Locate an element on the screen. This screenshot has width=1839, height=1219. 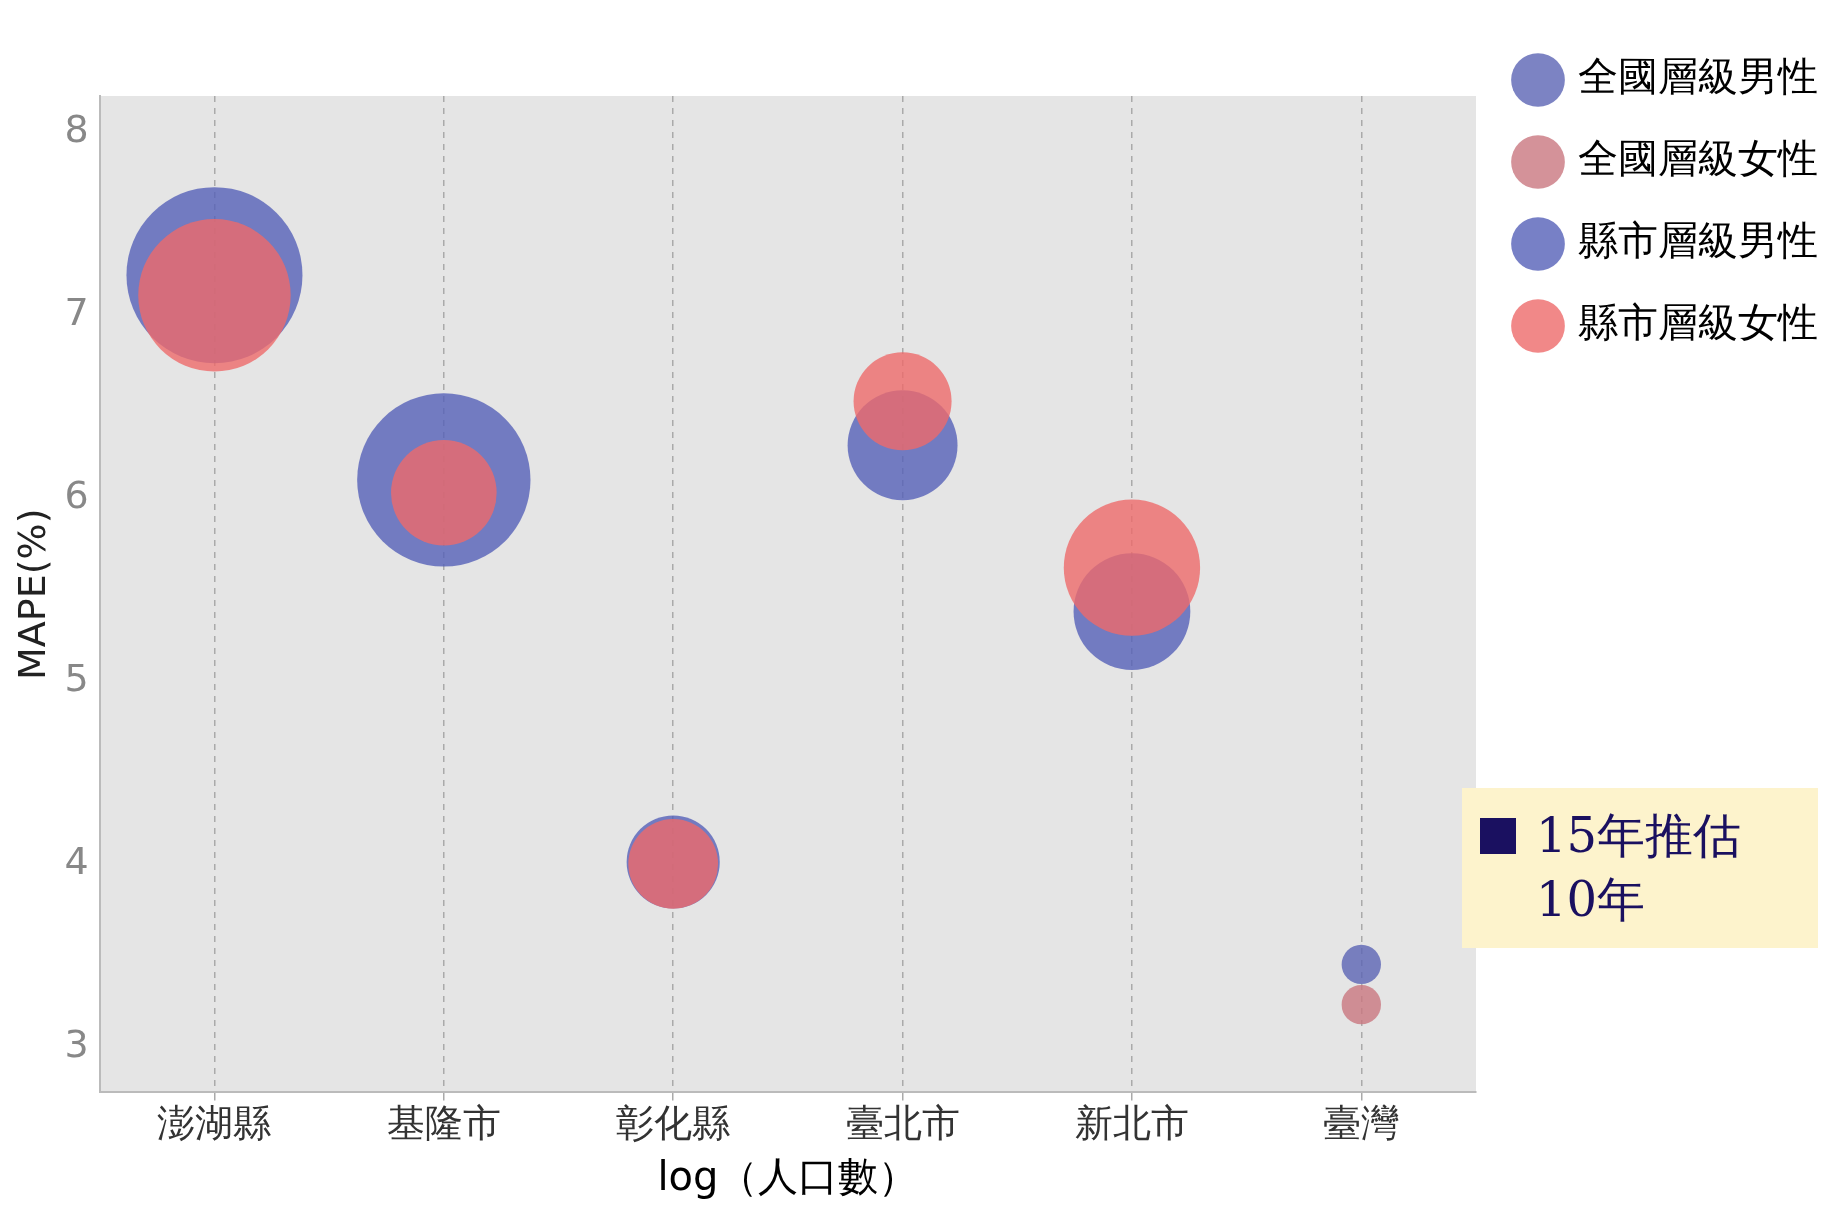
y-axis-title: MAPE(%) is located at coordinates (31, 594).